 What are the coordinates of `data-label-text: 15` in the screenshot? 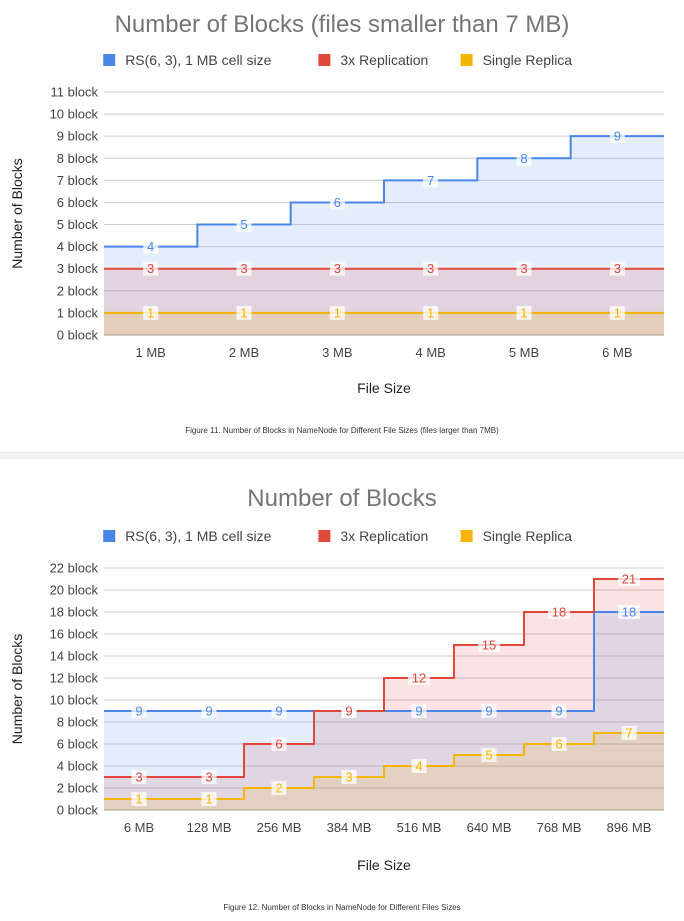 It's located at (489, 645).